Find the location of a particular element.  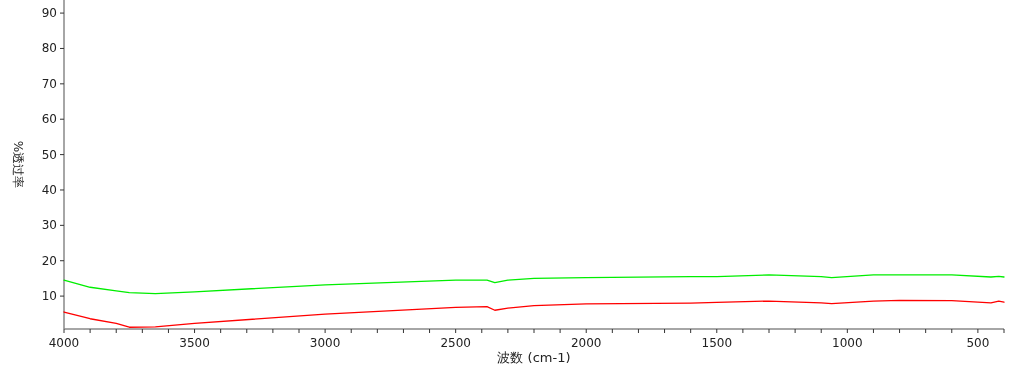

y-tick-label: 40 is located at coordinates (49, 189).